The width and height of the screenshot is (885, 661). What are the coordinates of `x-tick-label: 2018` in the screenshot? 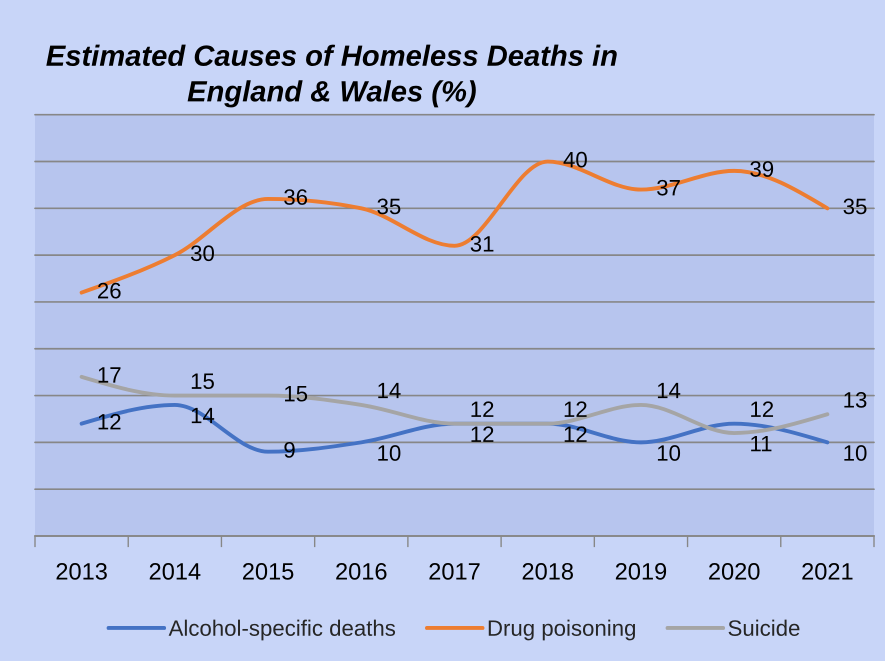 It's located at (547, 571).